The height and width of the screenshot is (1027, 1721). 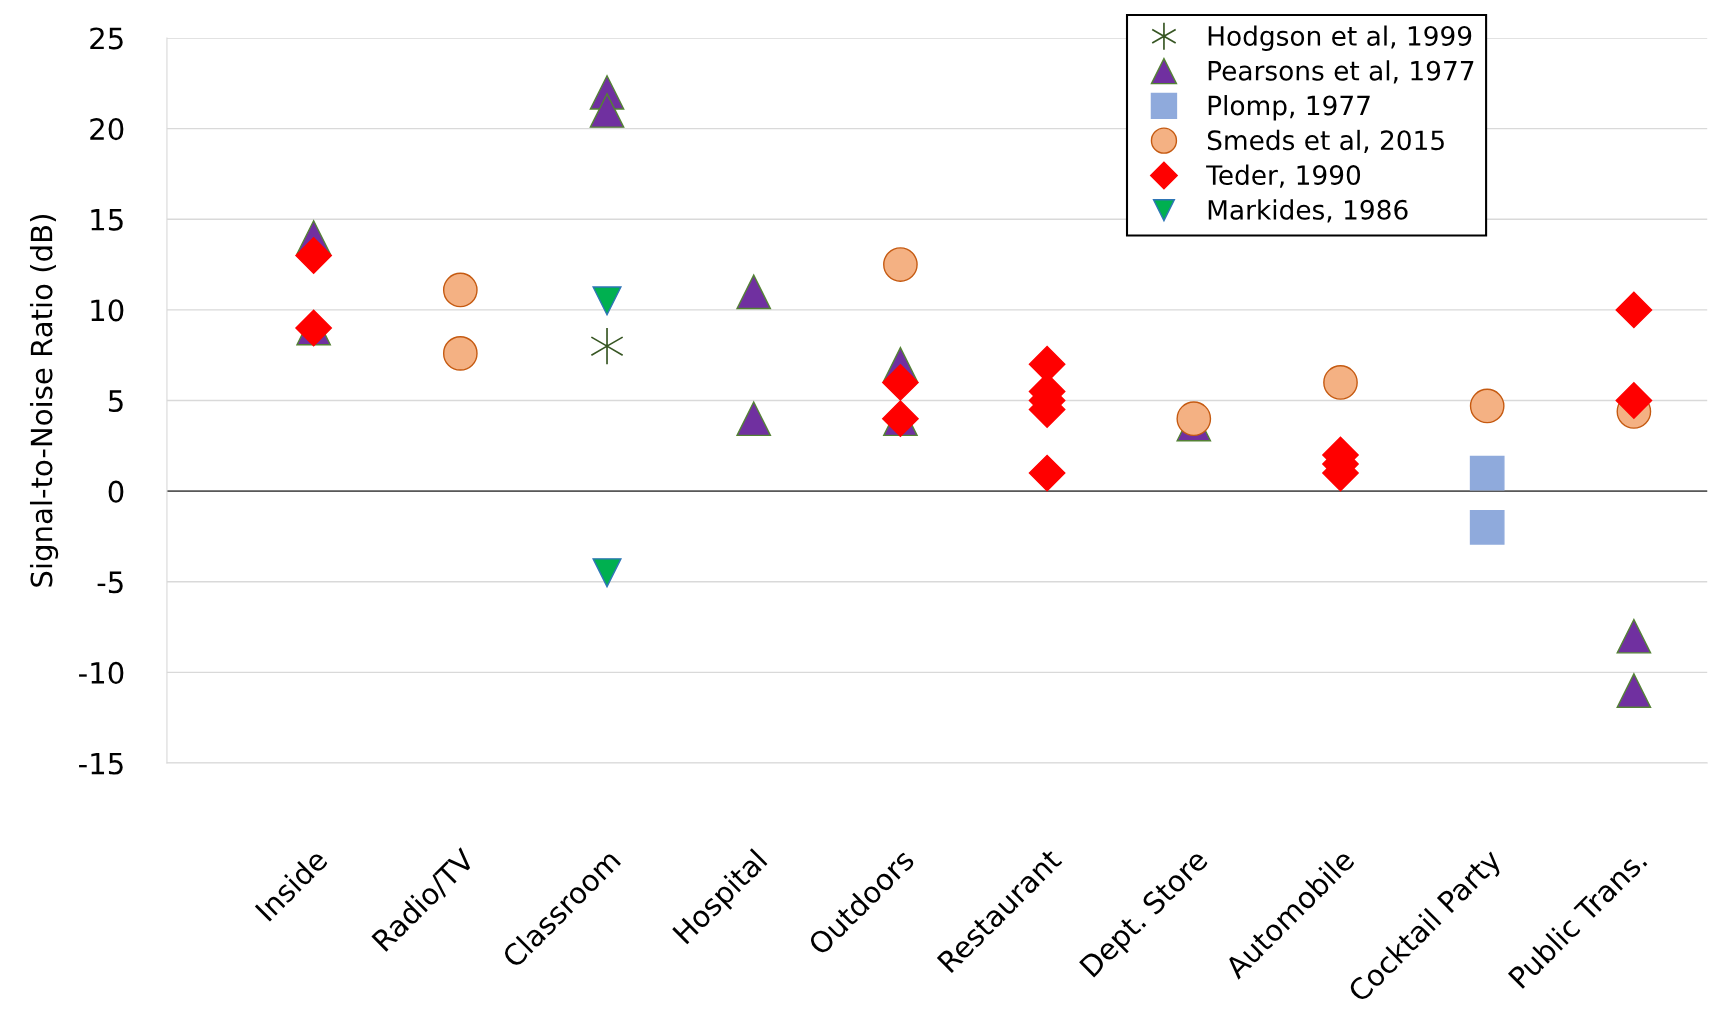 What do you see at coordinates (1283, 176) in the screenshot?
I see `legend-label: Teder, 1990` at bounding box center [1283, 176].